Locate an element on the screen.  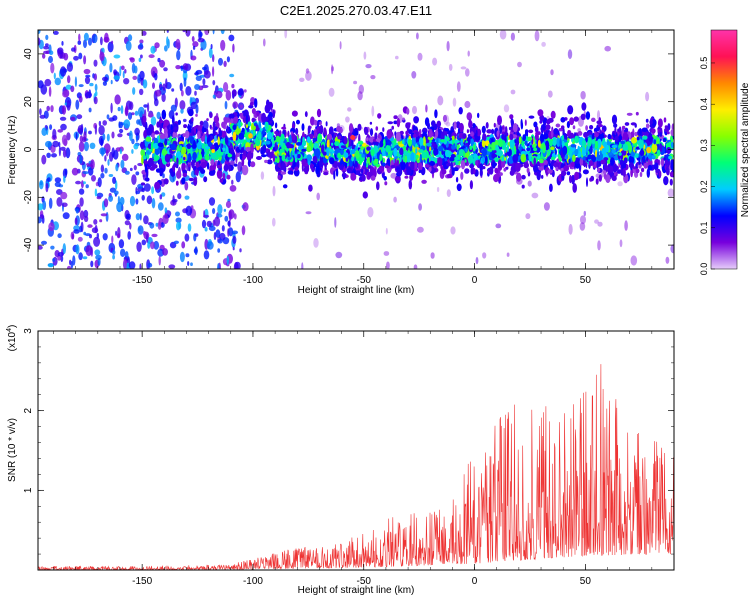
x-tick-label: -100 is located at coordinates (253, 280).